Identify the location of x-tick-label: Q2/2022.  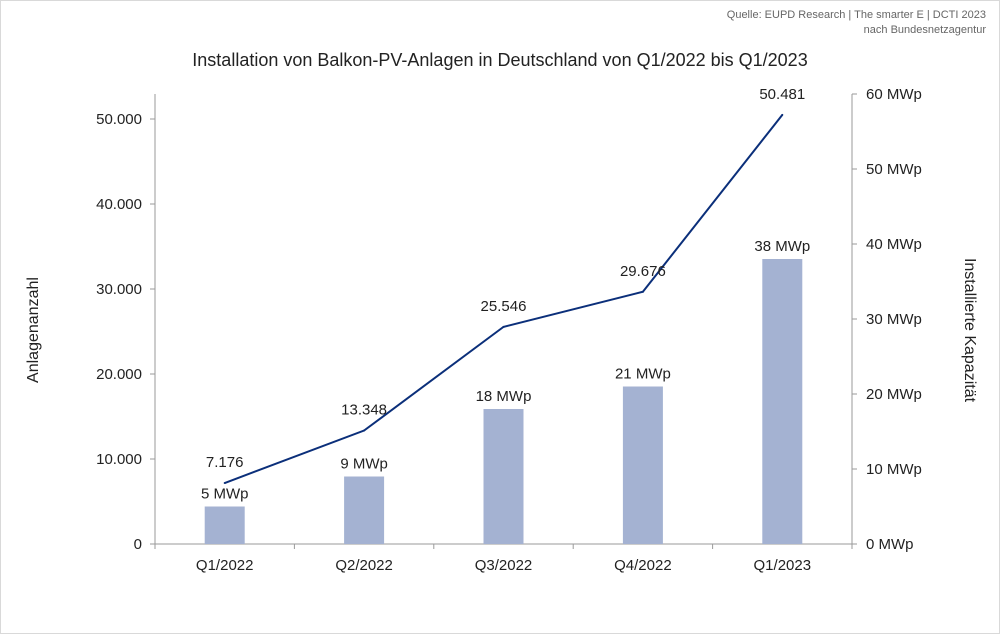
(364, 565).